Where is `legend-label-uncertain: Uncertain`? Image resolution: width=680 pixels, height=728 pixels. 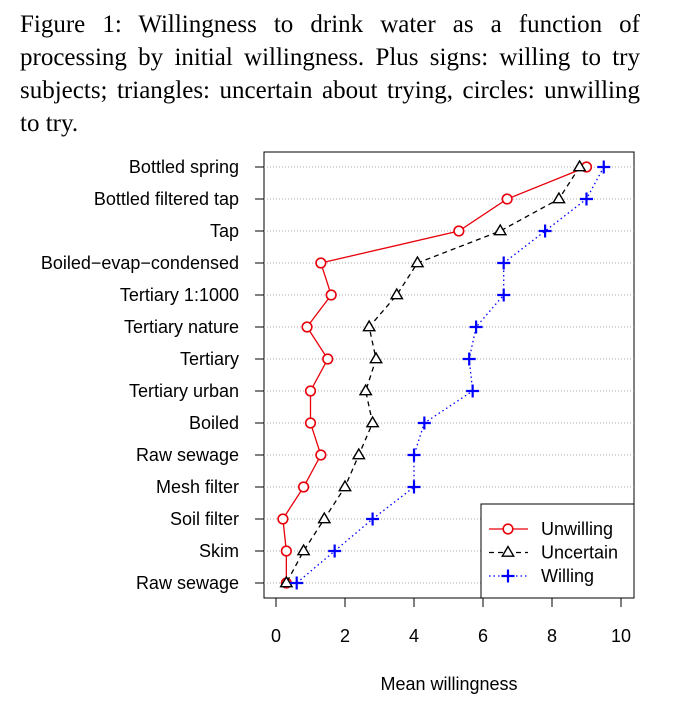 legend-label-uncertain: Uncertain is located at coordinates (579, 553).